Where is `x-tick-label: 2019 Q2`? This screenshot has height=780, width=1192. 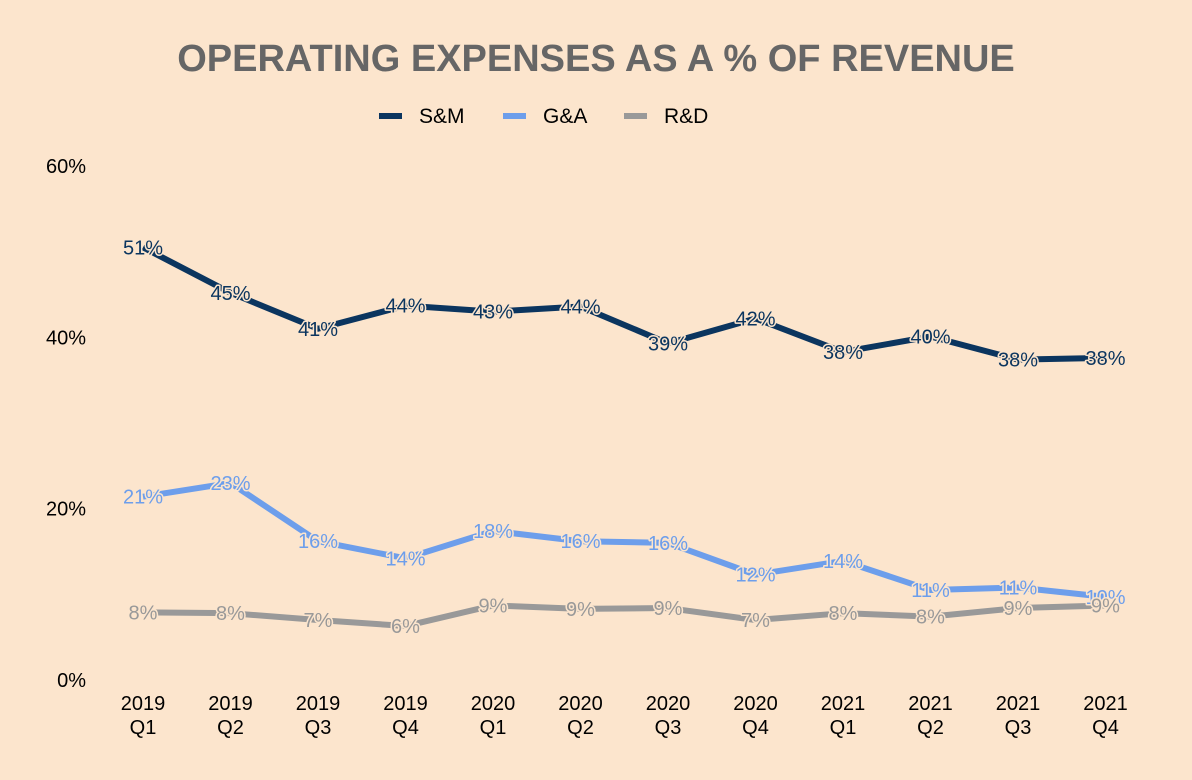
x-tick-label: 2019 Q2 is located at coordinates (230, 716).